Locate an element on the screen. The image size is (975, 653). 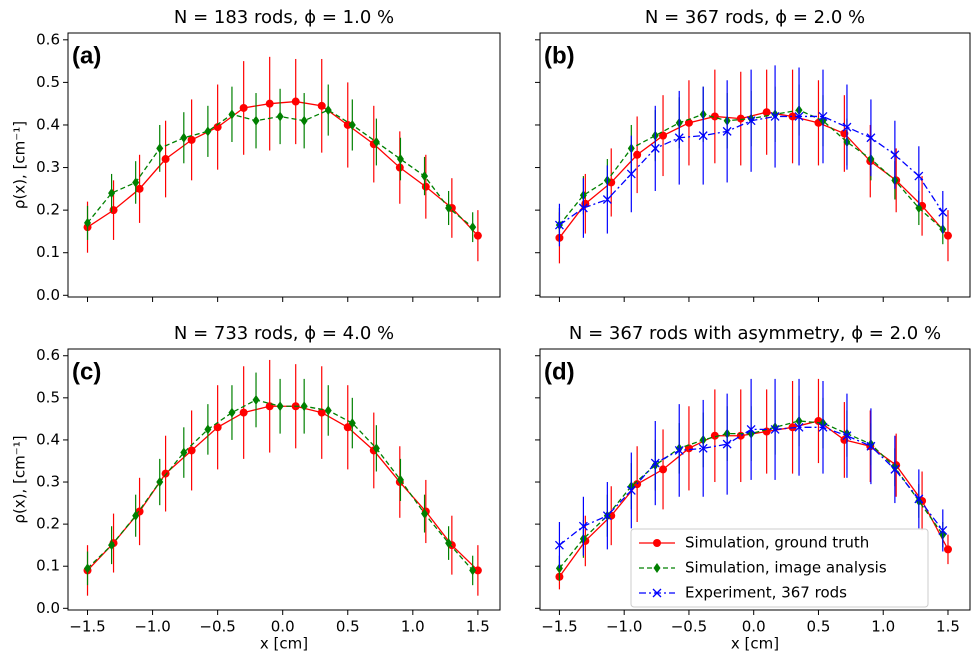
chart-title: N = 733 rods, ϕ = 4.0 % is located at coordinates (284, 333).